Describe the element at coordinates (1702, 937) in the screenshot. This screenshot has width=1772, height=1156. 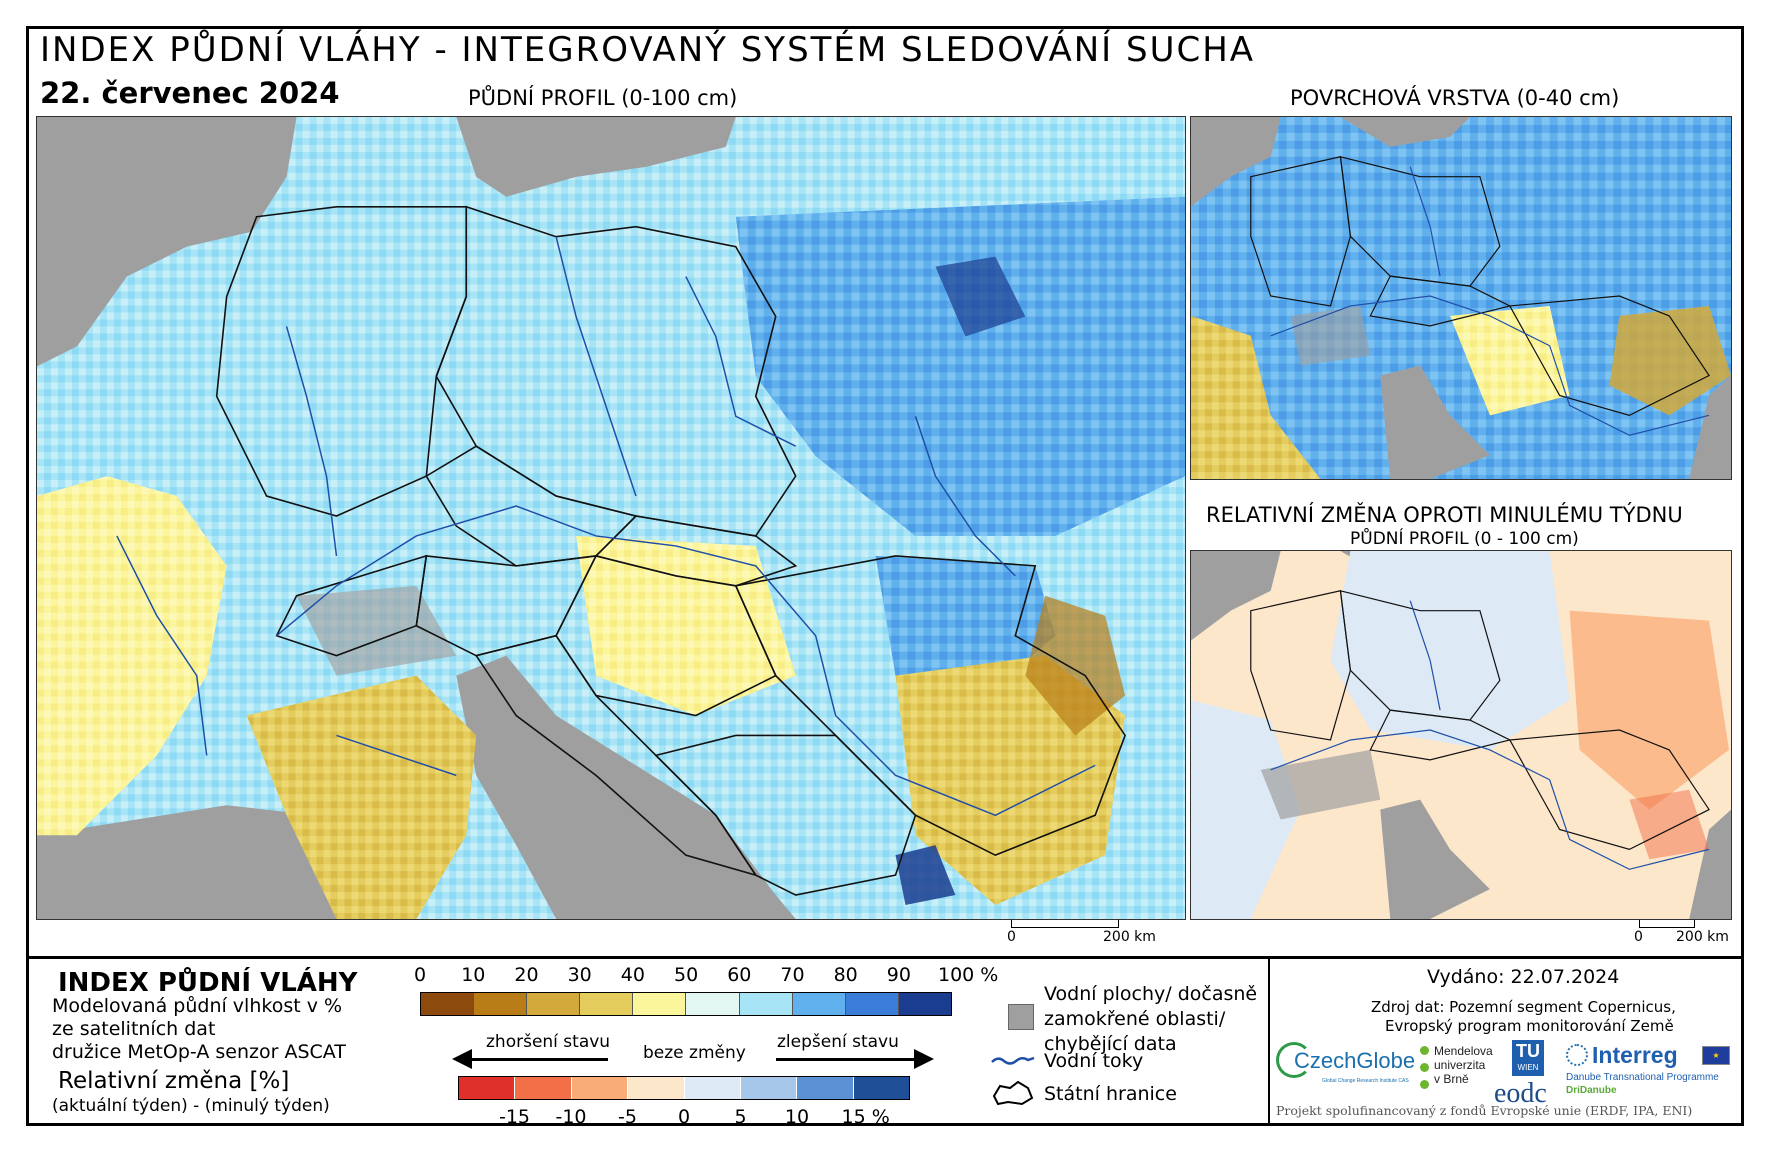
I see `small-scale-end: 200 km` at that location.